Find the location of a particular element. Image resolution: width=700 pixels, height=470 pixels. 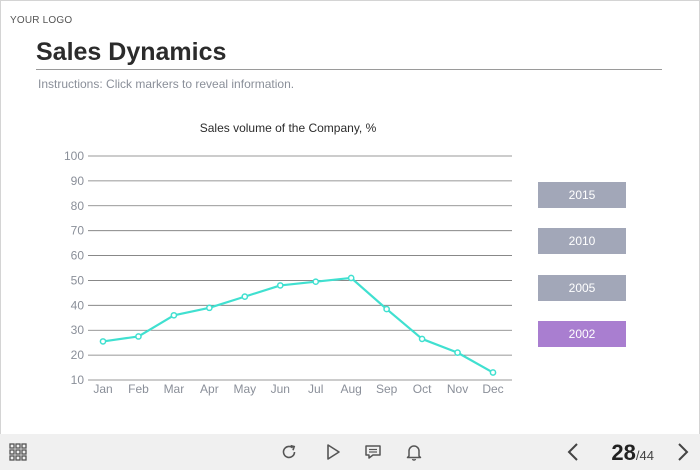

legend-button-2015: 2015 is located at coordinates (582, 195).